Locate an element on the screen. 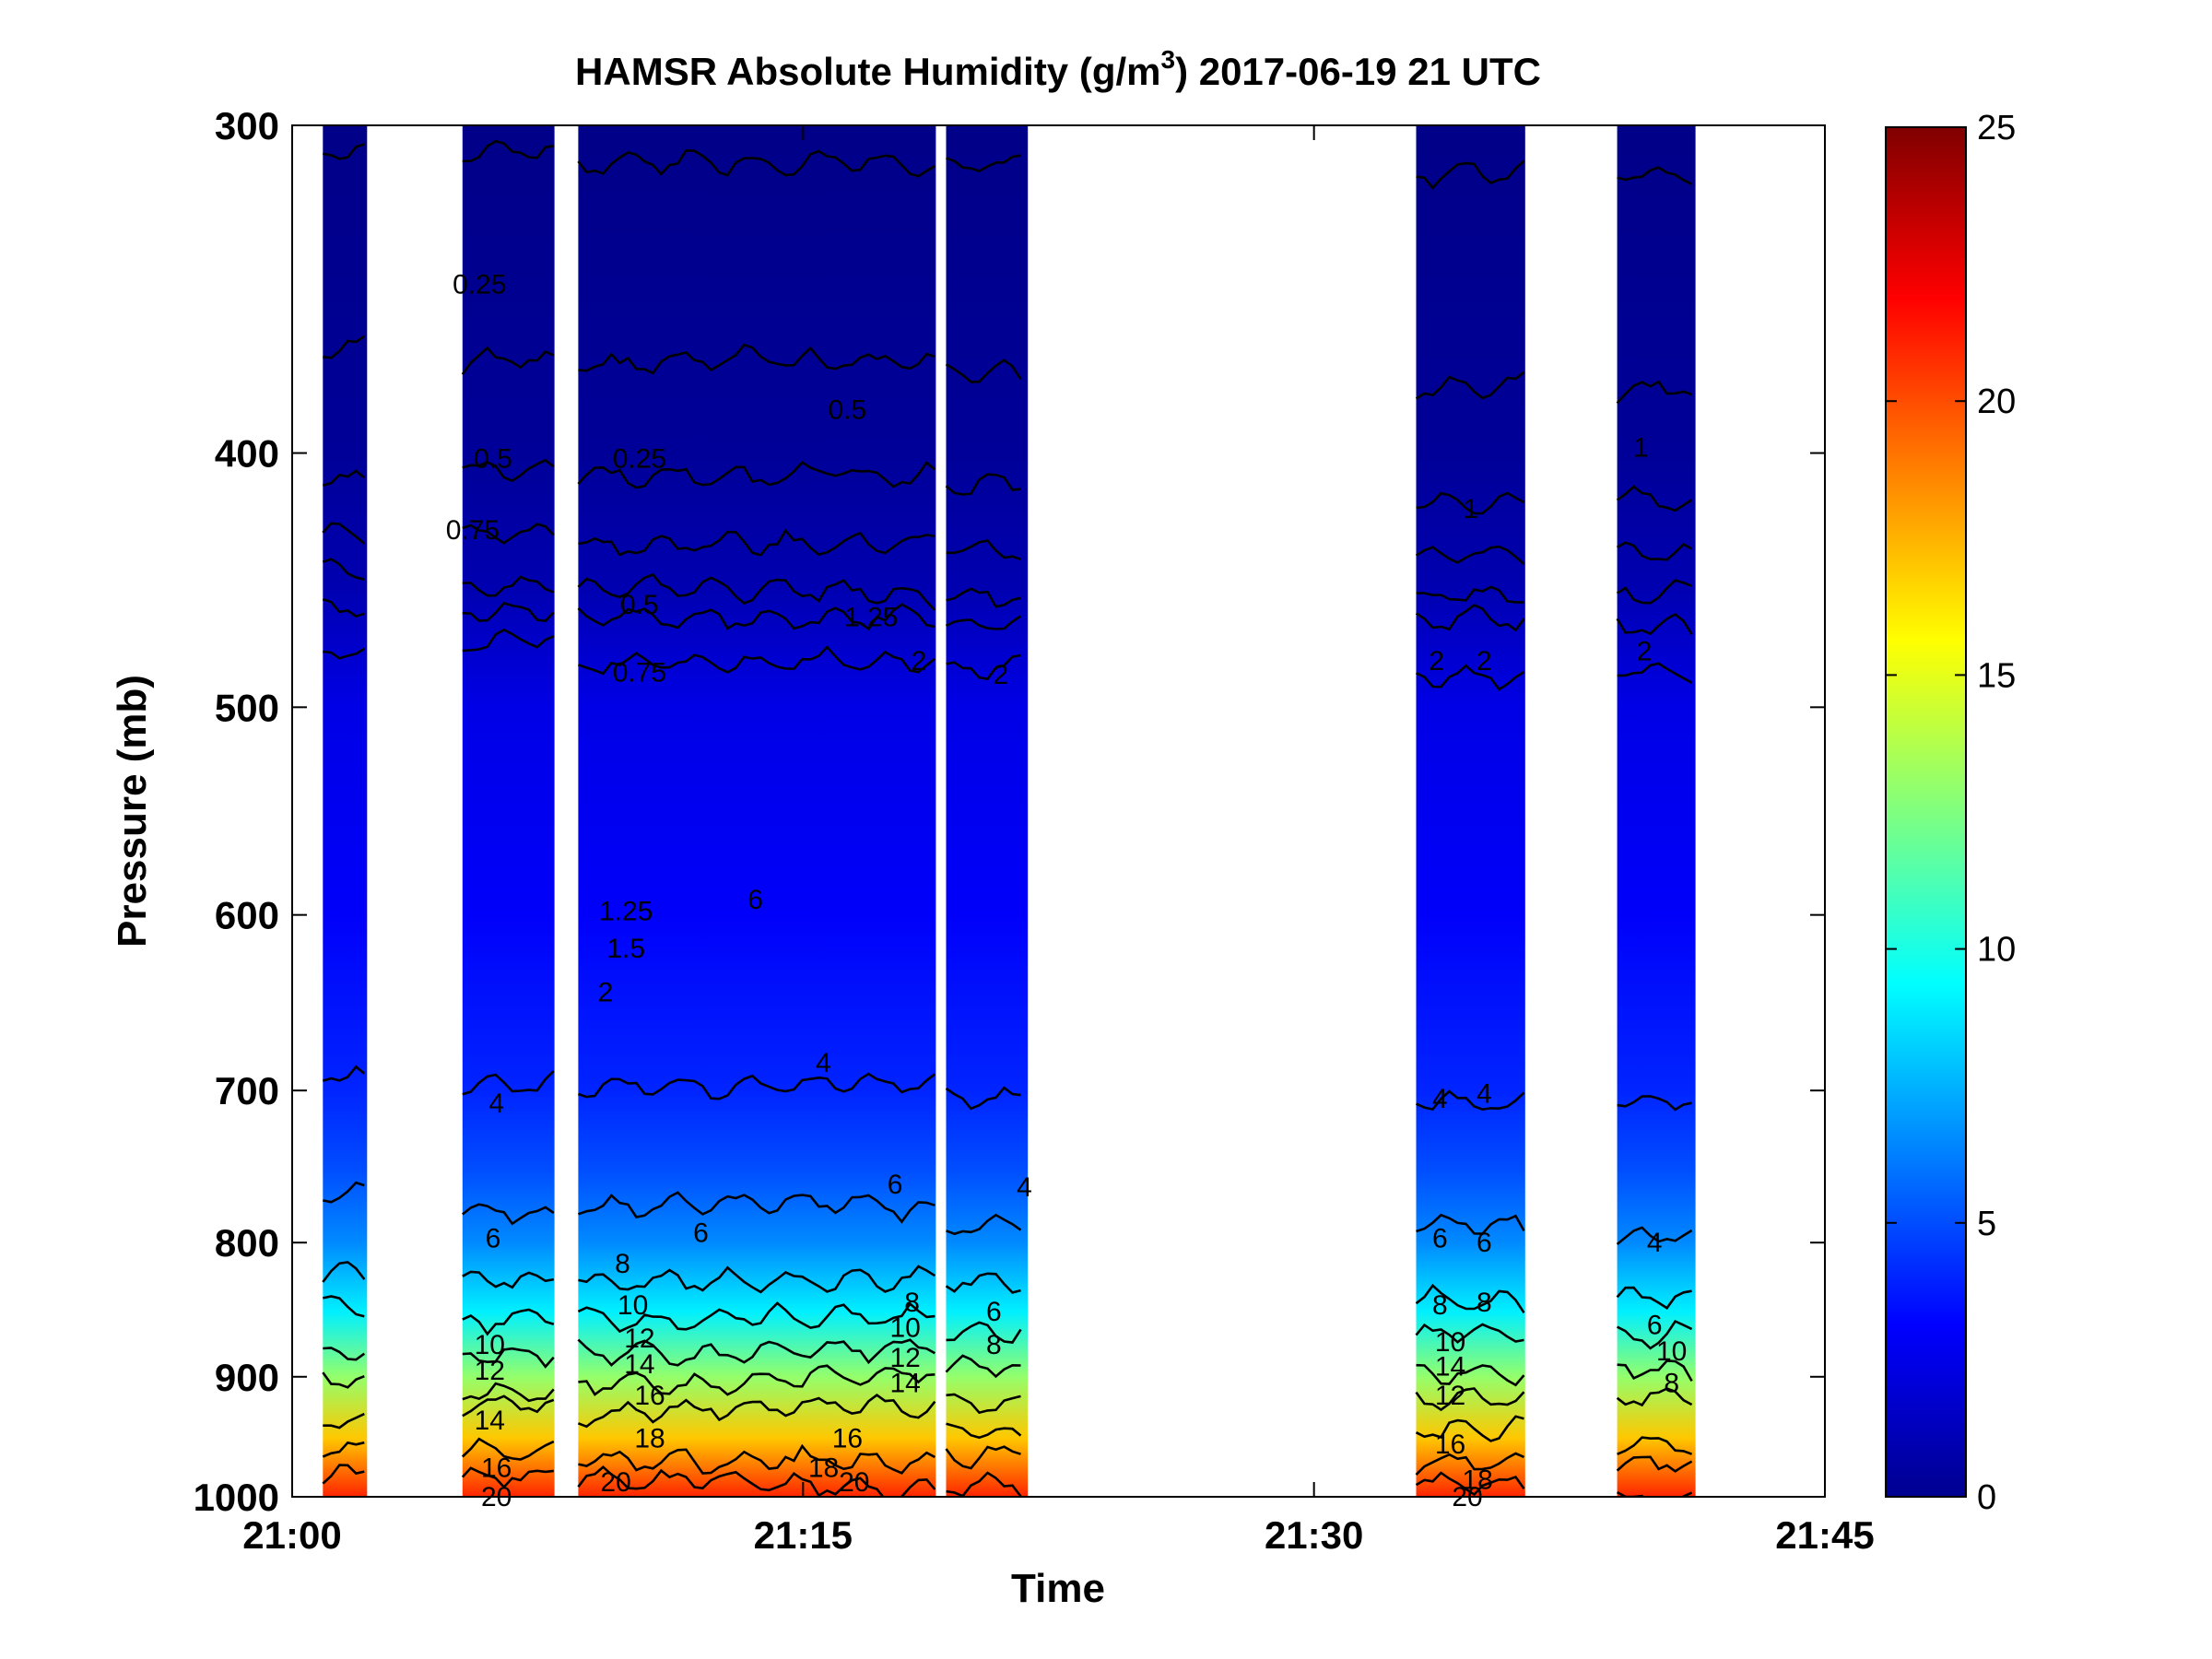  y-tick-label: 500 is located at coordinates (247, 707).